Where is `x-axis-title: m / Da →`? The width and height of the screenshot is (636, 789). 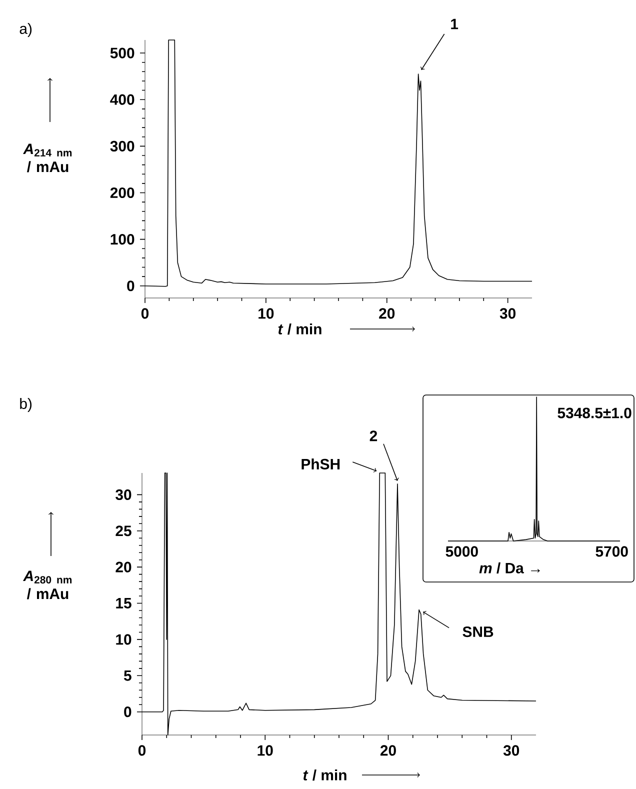
x-axis-title: m / Da → is located at coordinates (509, 568).